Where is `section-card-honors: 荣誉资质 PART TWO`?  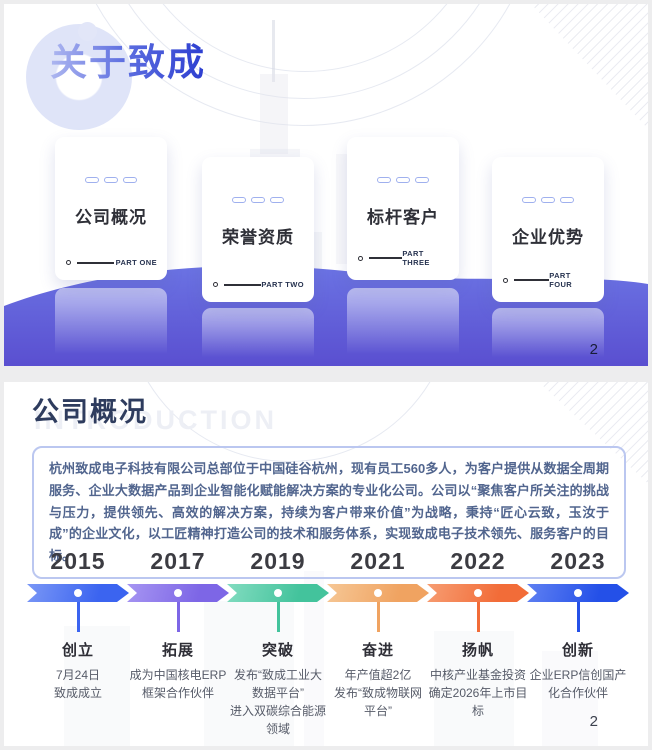 section-card-honors: 荣誉资质 PART TWO is located at coordinates (258, 229).